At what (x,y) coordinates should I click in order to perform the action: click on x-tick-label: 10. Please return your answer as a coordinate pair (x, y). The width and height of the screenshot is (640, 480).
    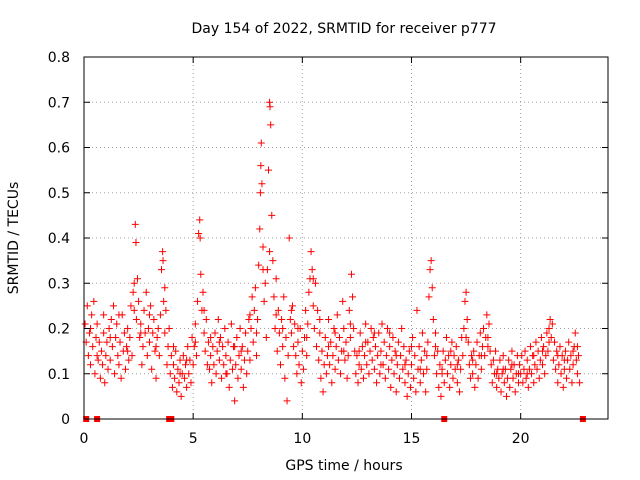
    Looking at the image, I should click on (302, 439).